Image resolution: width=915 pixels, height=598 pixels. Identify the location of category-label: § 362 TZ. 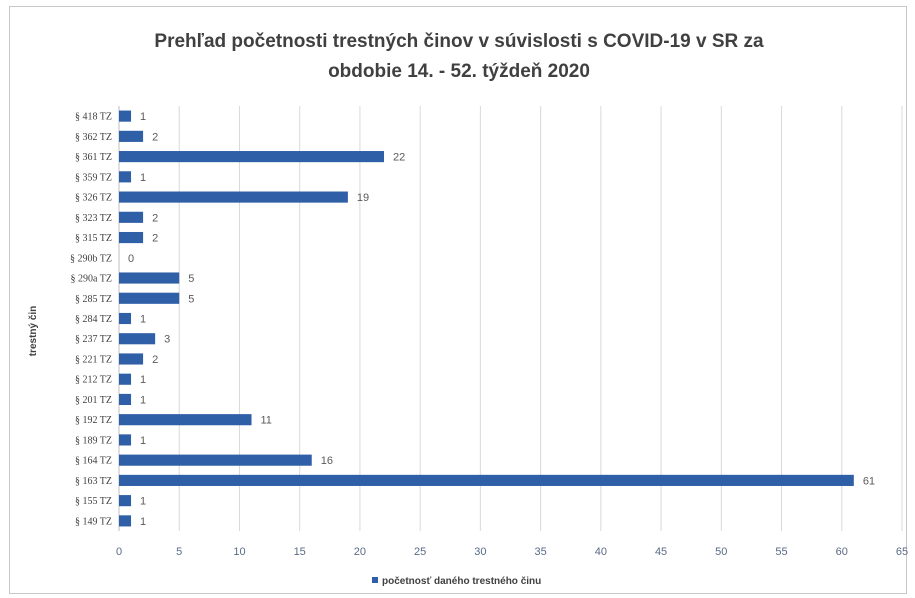
(93, 137).